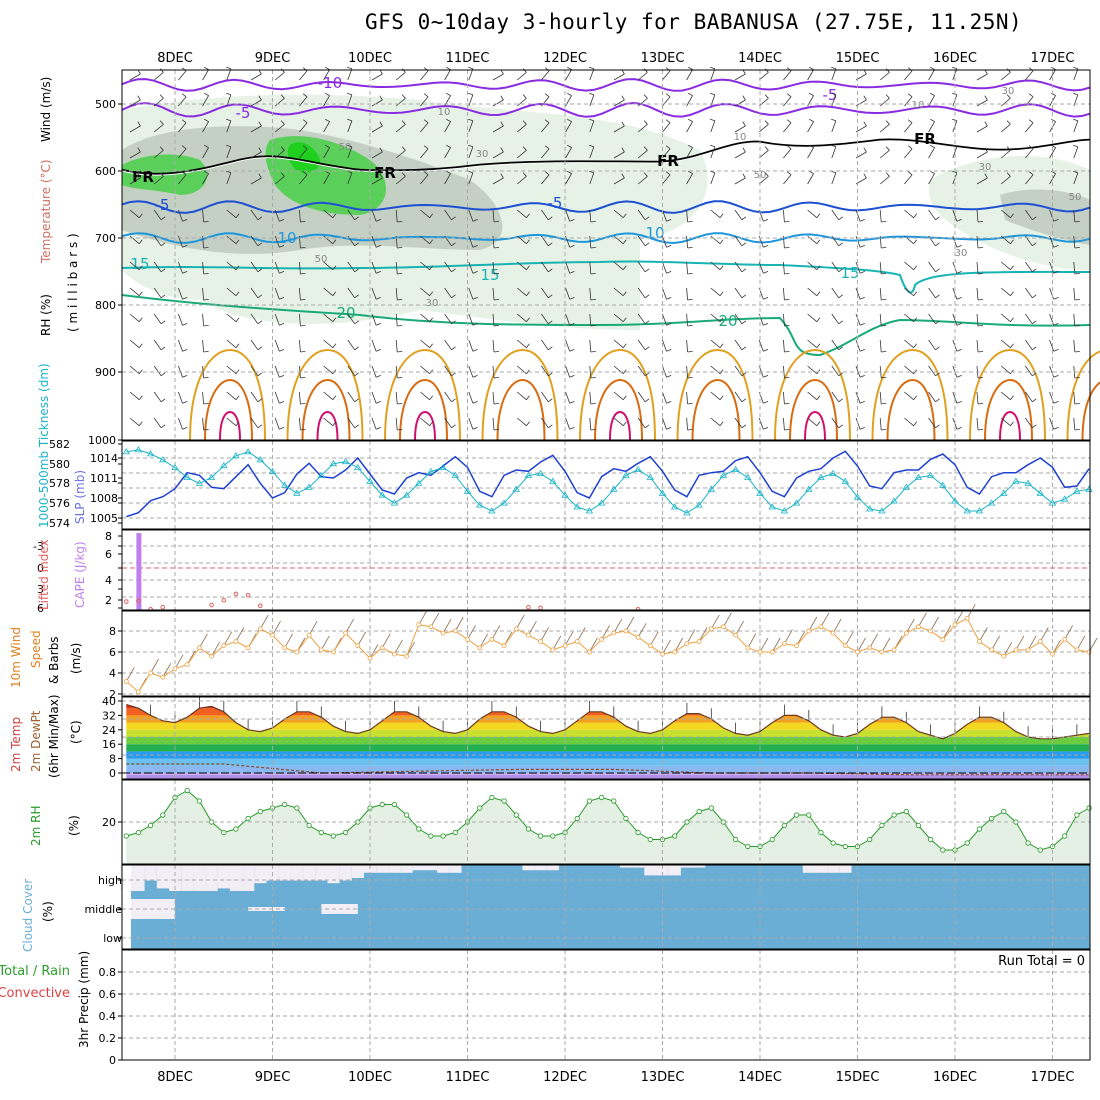  Describe the element at coordinates (104, 458) in the screenshot. I see `y-tick-label: 1014` at that location.